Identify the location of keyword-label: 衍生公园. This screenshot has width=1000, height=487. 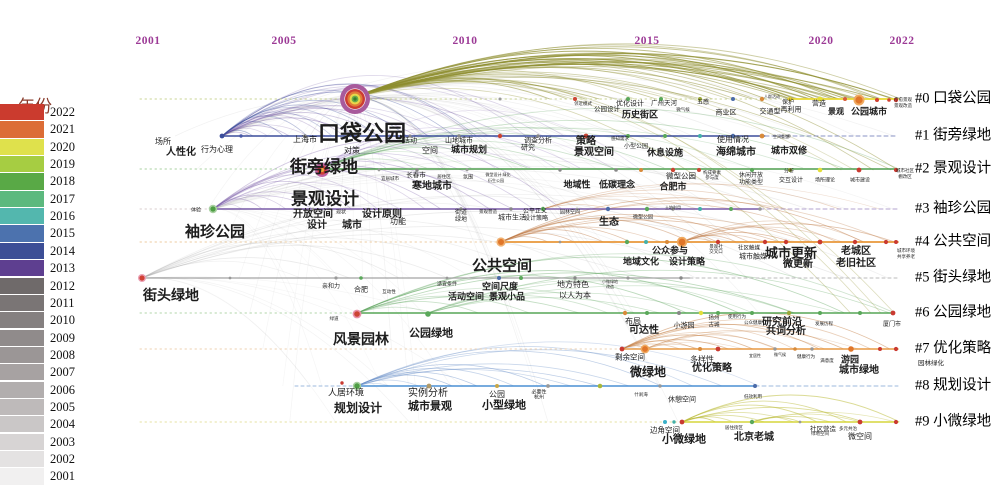
(496, 180).